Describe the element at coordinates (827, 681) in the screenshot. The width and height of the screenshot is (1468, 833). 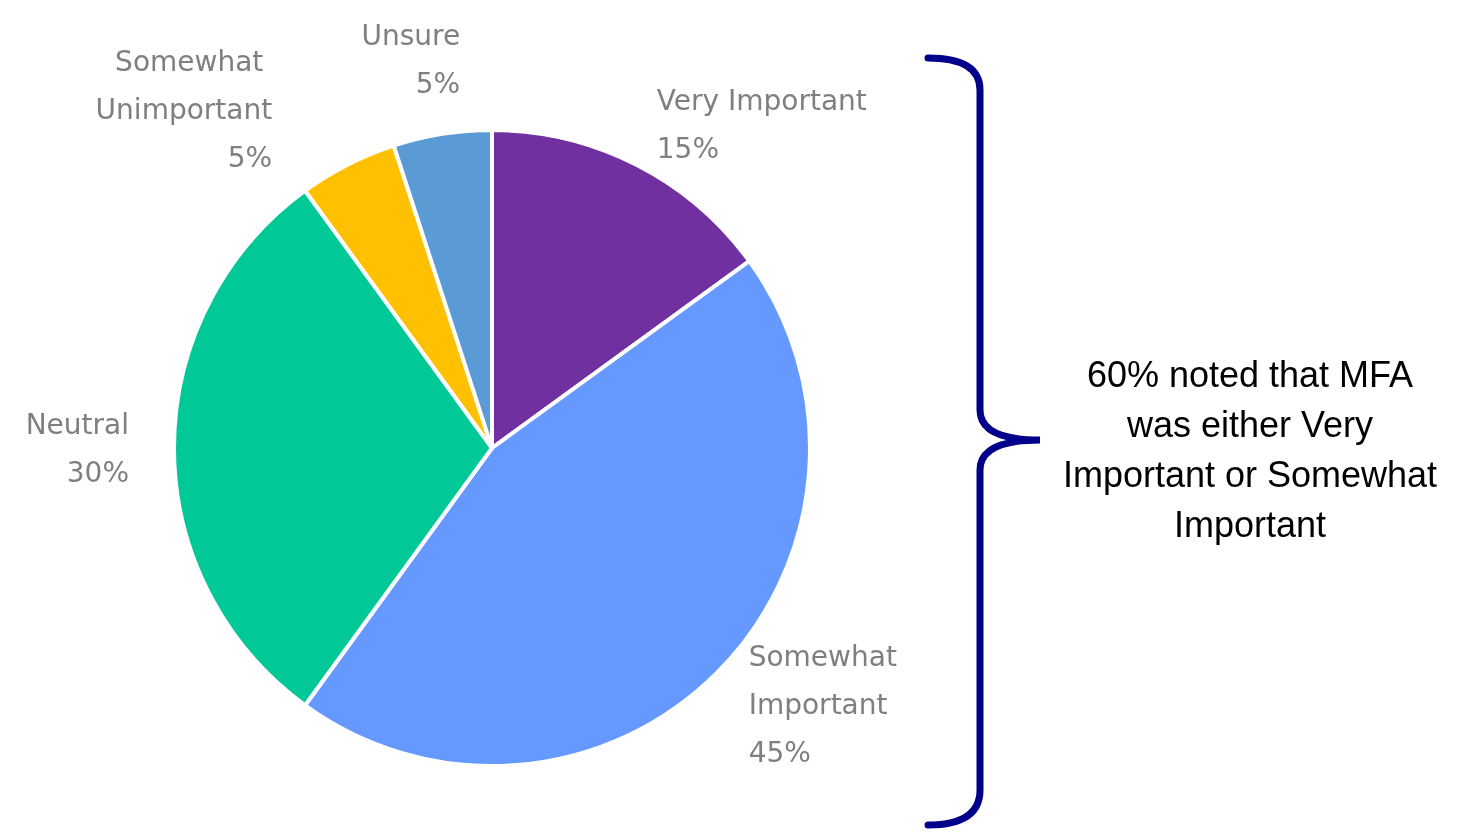
I see `slice-label: Somewhat Important` at that location.